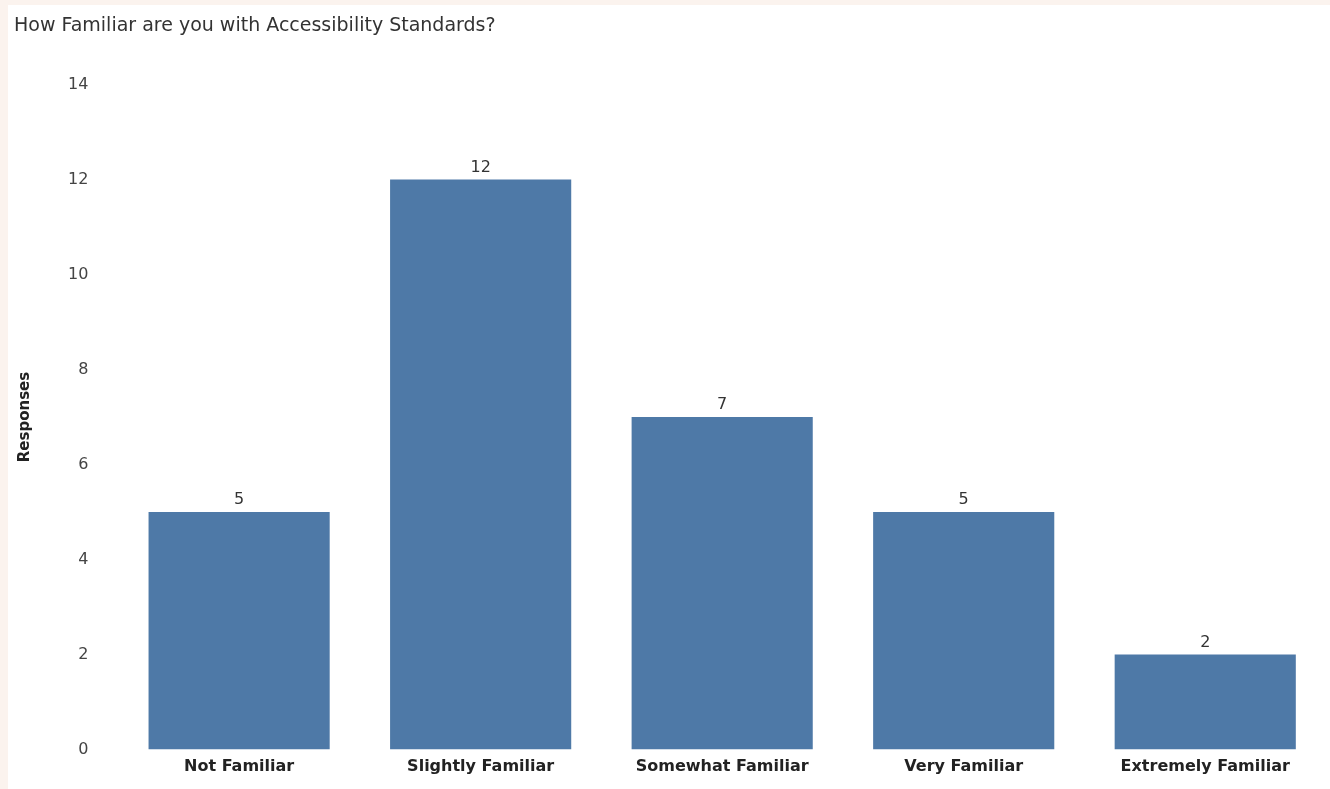  Describe the element at coordinates (964, 766) in the screenshot. I see `x-tick-label: Very Familiar` at that location.